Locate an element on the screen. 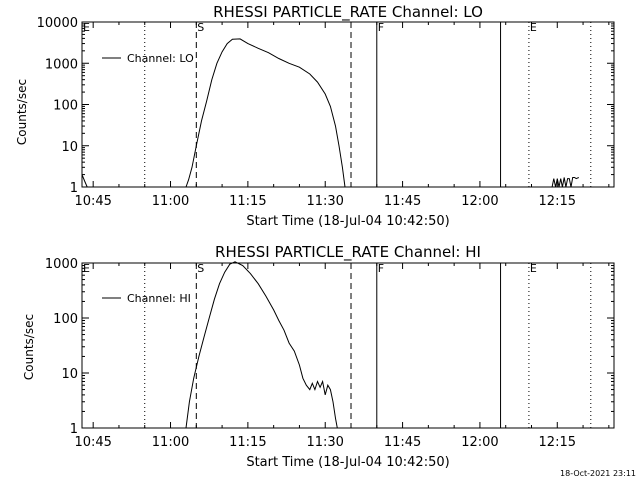 The image size is (640, 480). lo-y-tick-label: 100 is located at coordinates (65, 106).